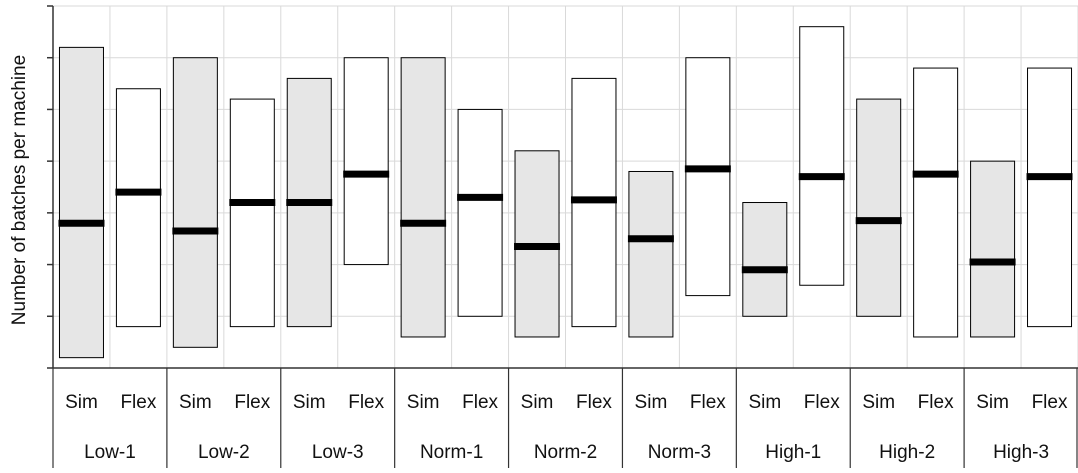 The image size is (1078, 473). I want to click on group-label: High-1, so click(793, 452).